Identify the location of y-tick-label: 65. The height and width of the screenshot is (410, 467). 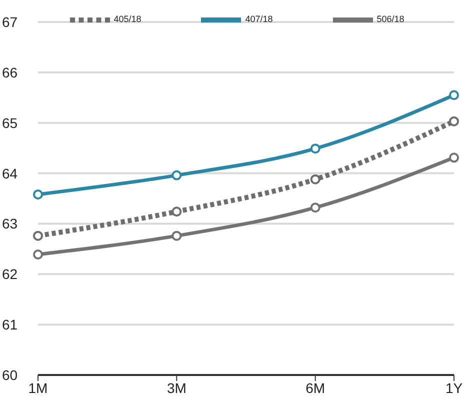
(10, 122).